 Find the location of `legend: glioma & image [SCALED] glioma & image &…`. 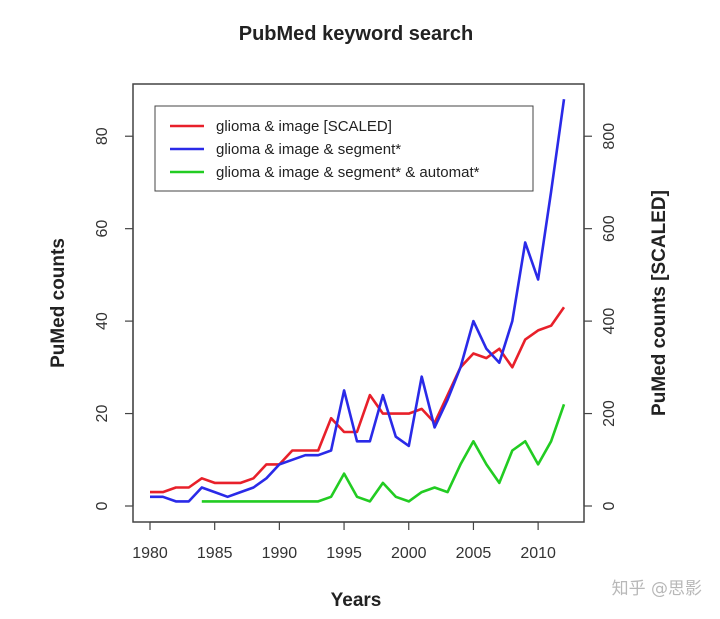

legend: glioma & image [SCALED] glioma & image &… is located at coordinates (344, 148).